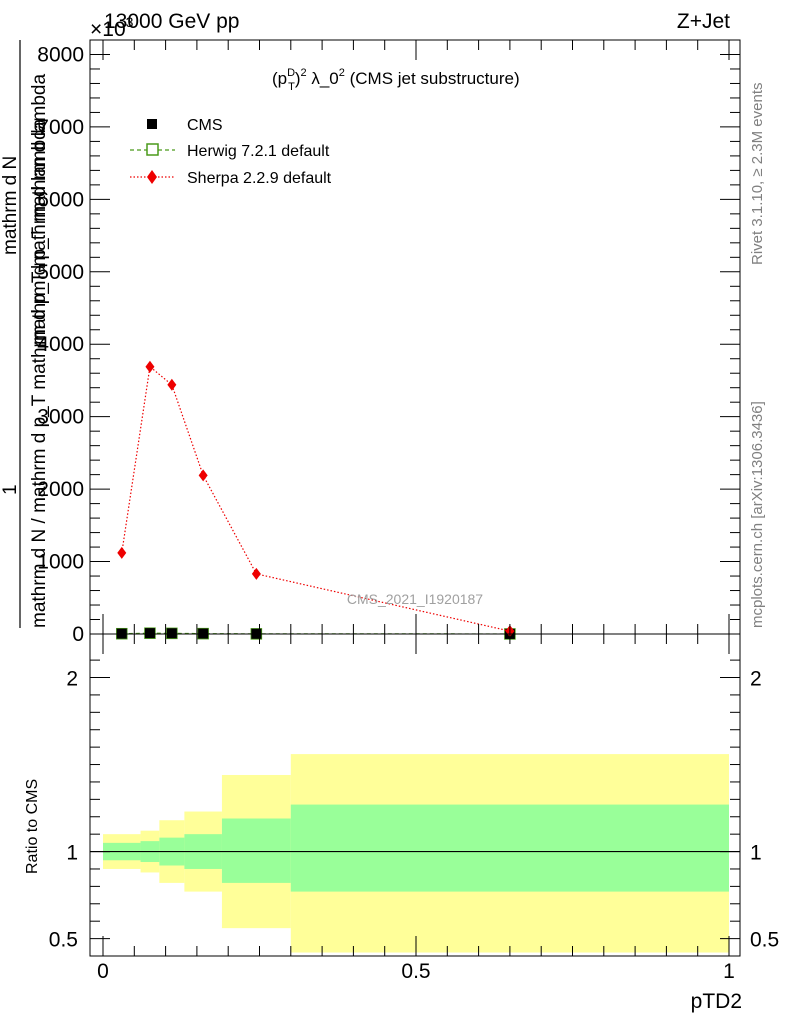  What do you see at coordinates (205, 125) in the screenshot?
I see `legend-cms-label: CMS` at bounding box center [205, 125].